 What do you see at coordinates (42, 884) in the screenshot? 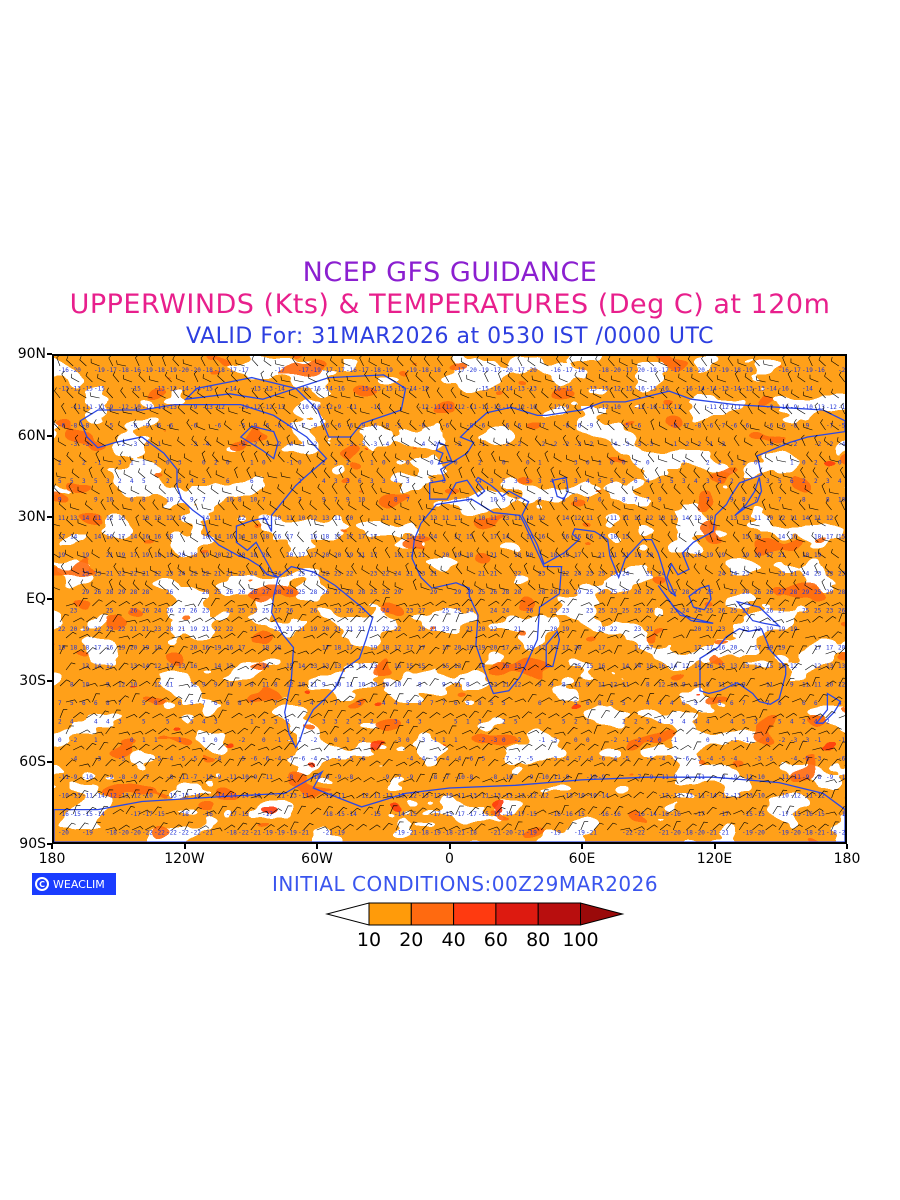
I see `weaclim-logo-icon: C` at bounding box center [42, 884].